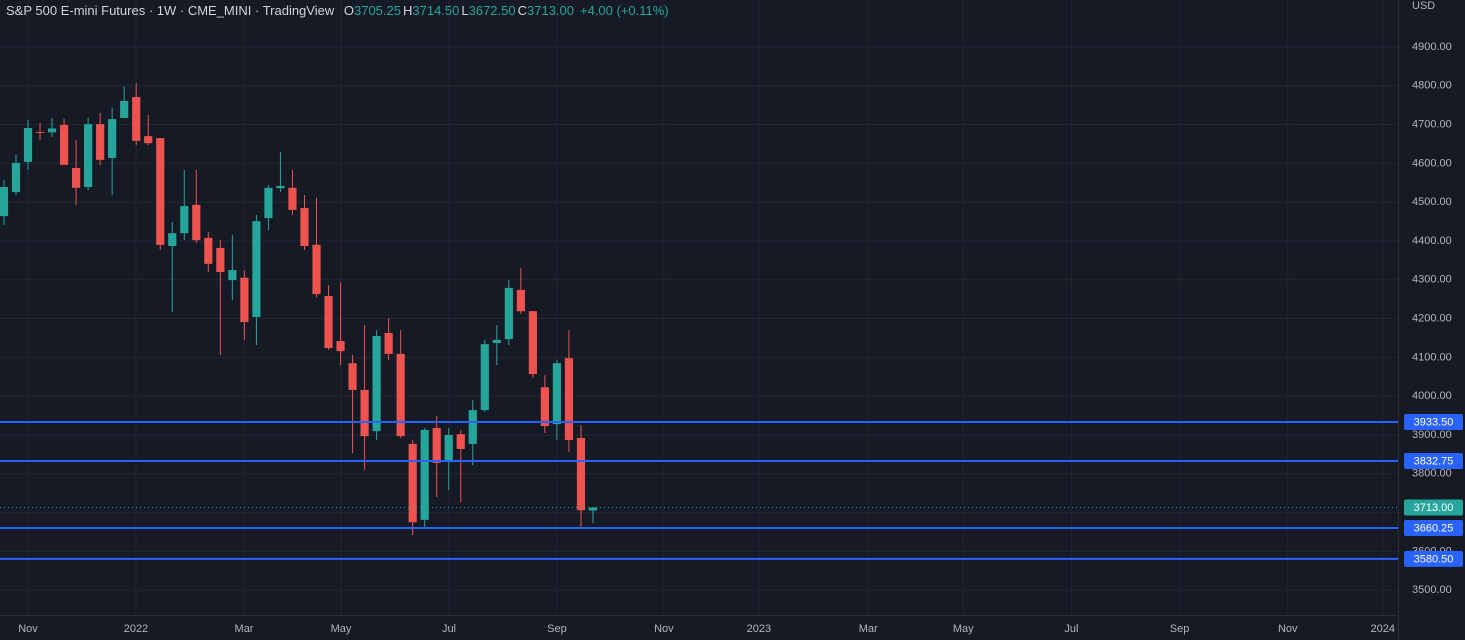 The height and width of the screenshot is (640, 1465). What do you see at coordinates (1432, 47) in the screenshot?
I see `y-tick-label: 4900.00` at bounding box center [1432, 47].